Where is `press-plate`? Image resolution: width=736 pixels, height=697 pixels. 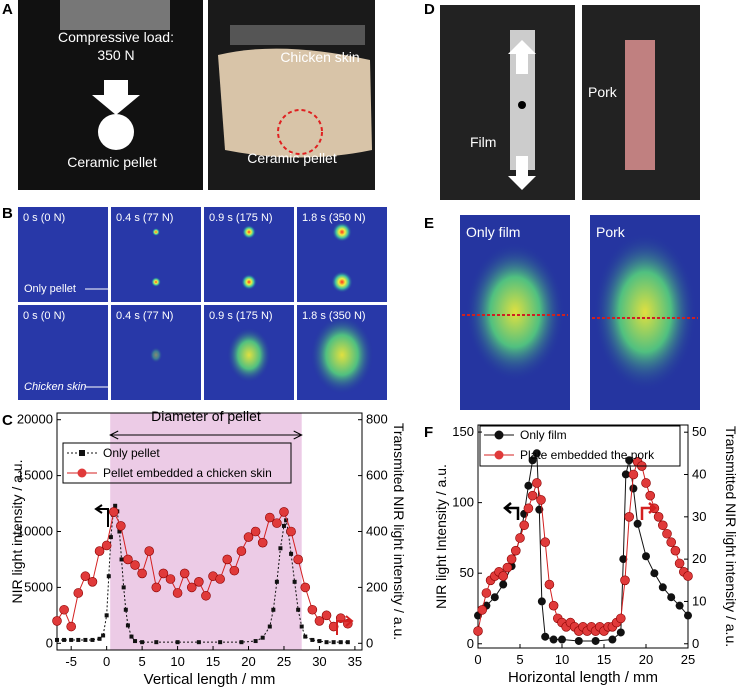
press-plate is located at coordinates (115, 15).